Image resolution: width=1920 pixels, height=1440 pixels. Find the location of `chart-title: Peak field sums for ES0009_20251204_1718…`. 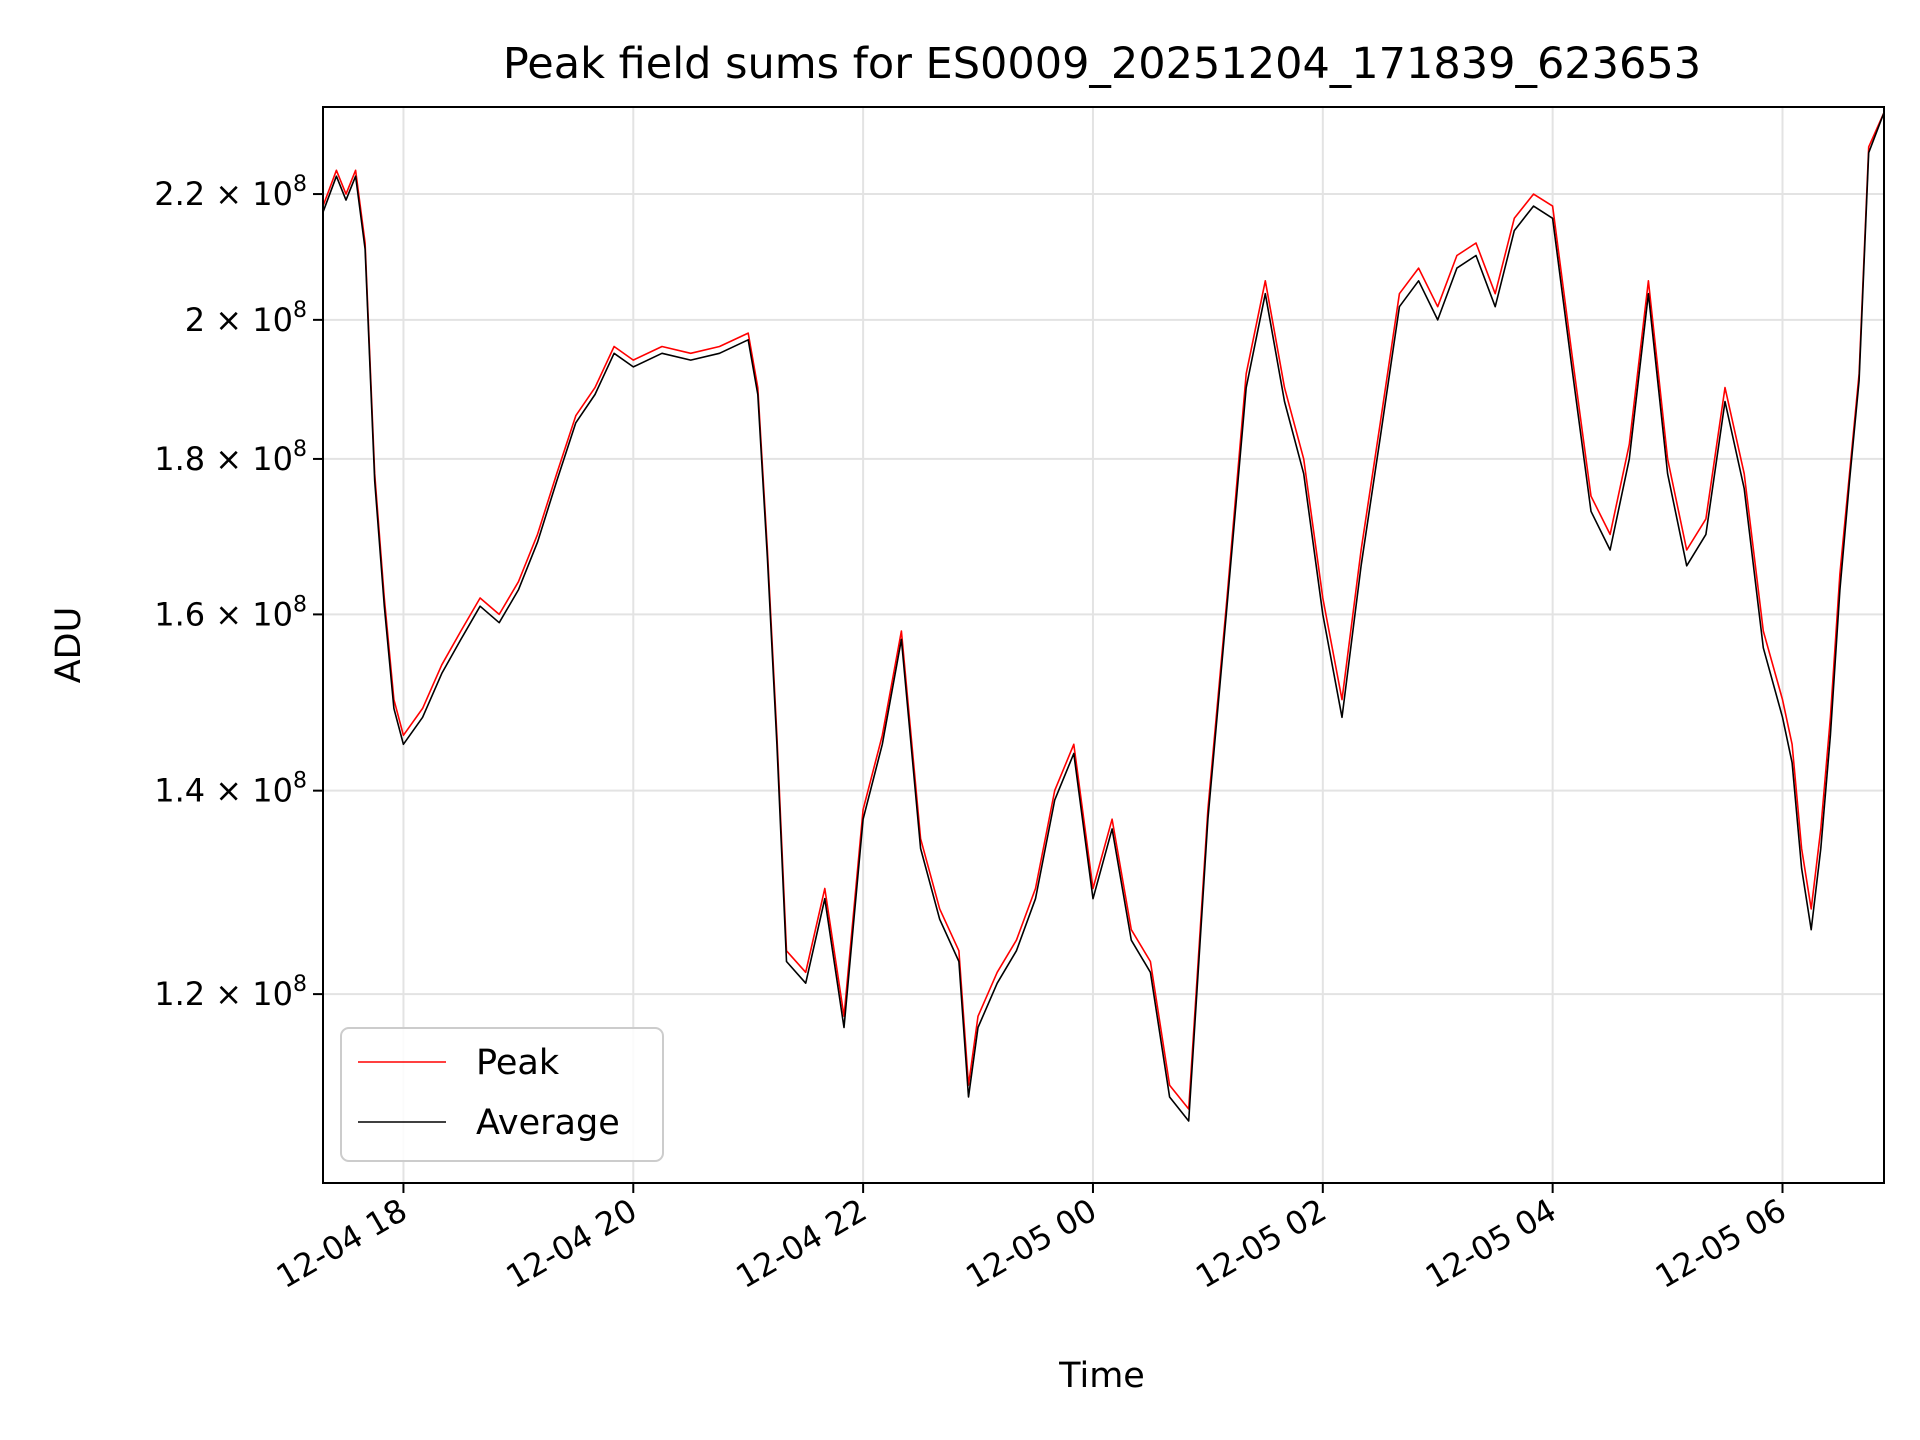

chart-title: Peak field sums for ES0009_20251204_1718… is located at coordinates (1102, 64).